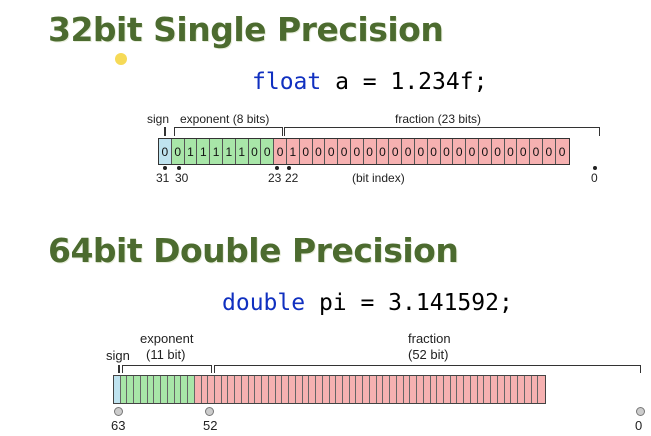 This screenshot has height=436, width=651. I want to click on code-keyword: double, so click(264, 303).